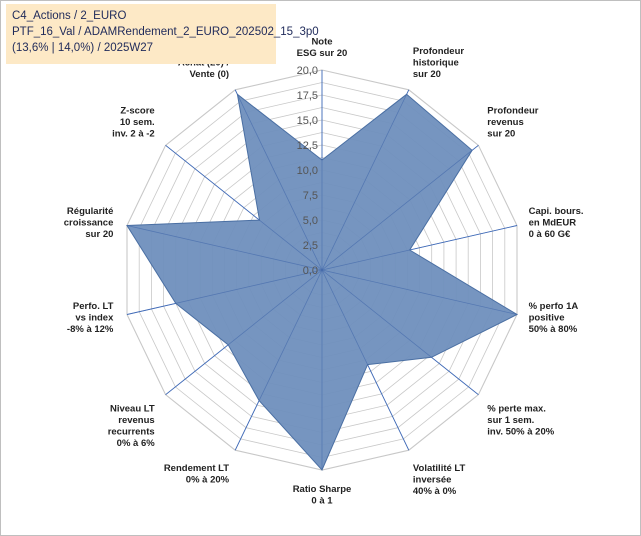 The height and width of the screenshot is (536, 641). I want to click on title-line-1: C4_Actions / 2_EURO, so click(69, 16).